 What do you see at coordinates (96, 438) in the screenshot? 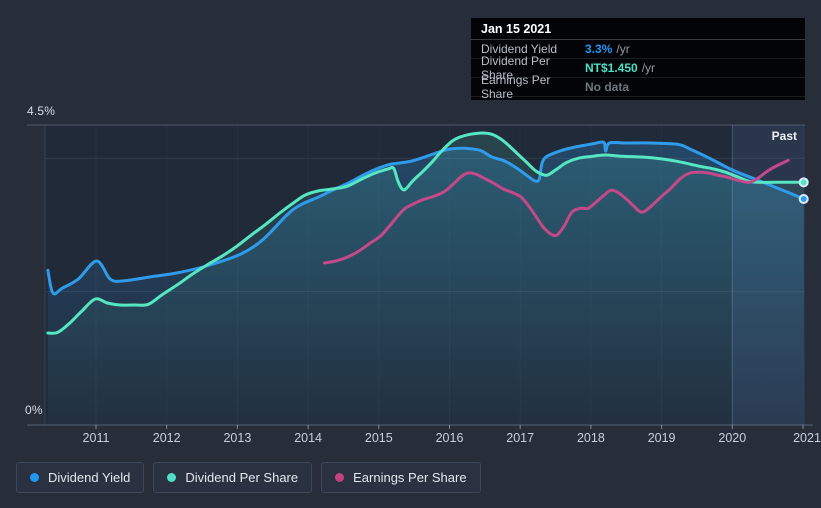
I see `x-tick-label: 2011` at bounding box center [96, 438].